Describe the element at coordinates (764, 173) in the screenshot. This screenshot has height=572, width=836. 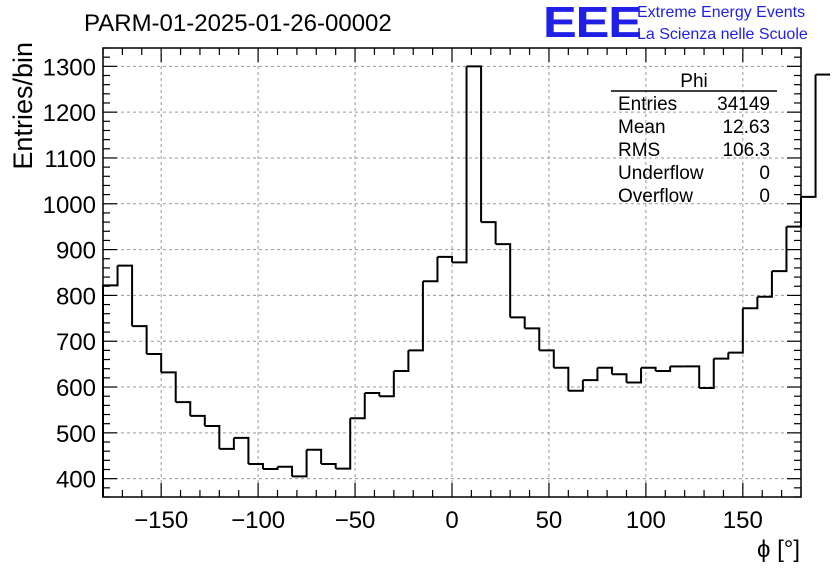
I see `stats-value-underflow: 0` at that location.